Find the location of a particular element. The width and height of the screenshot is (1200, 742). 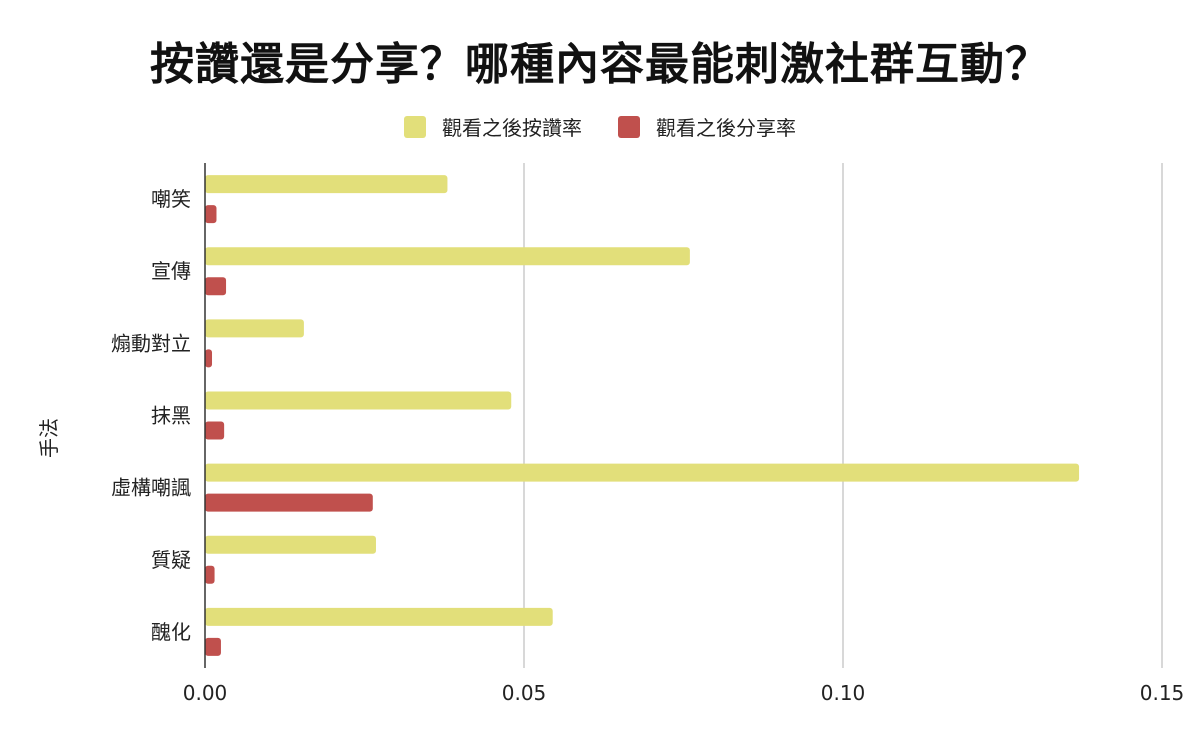

x-tick-label: 0.05 is located at coordinates (524, 693).